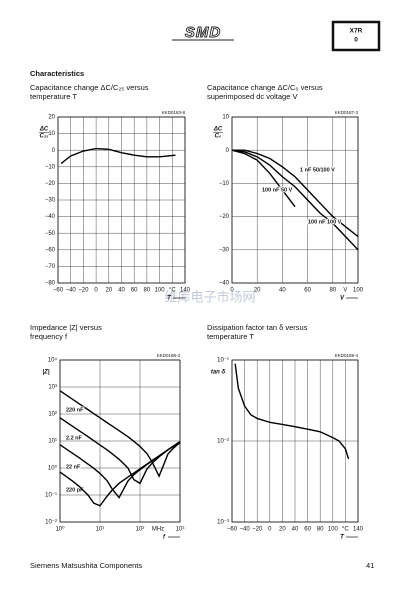  I want to click on y-tick-label: 10¹, so click(52, 442).